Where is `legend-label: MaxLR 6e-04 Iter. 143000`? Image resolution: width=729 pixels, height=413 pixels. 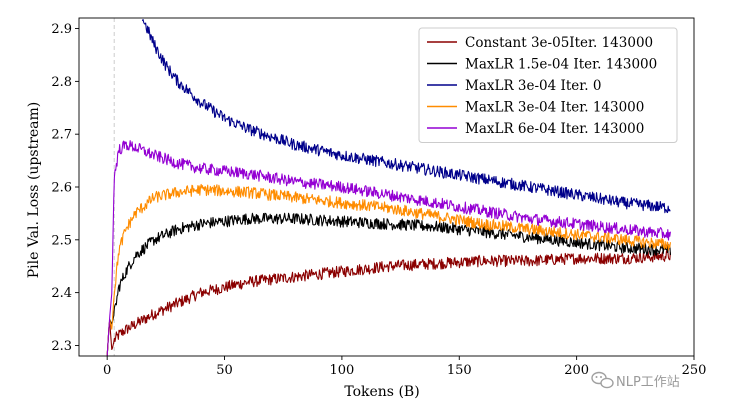
legend-label: MaxLR 6e-04 Iter. 143000 is located at coordinates (554, 129).